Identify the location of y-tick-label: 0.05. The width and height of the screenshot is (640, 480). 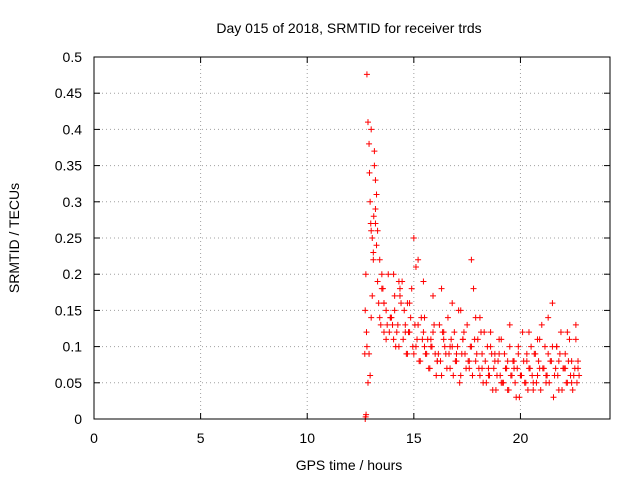
(68, 383).